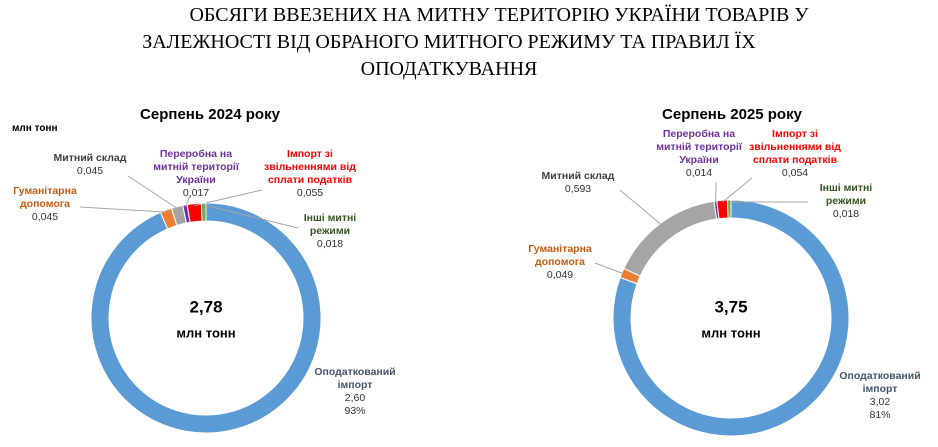 The width and height of the screenshot is (938, 447). Describe the element at coordinates (880, 402) in the screenshot. I see `value-label: 3,02` at that location.